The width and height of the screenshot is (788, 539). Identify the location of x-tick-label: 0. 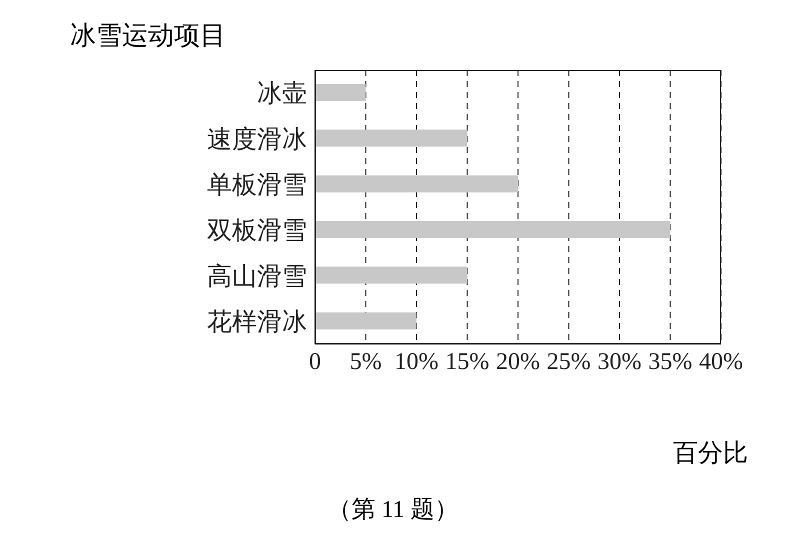
(315, 362).